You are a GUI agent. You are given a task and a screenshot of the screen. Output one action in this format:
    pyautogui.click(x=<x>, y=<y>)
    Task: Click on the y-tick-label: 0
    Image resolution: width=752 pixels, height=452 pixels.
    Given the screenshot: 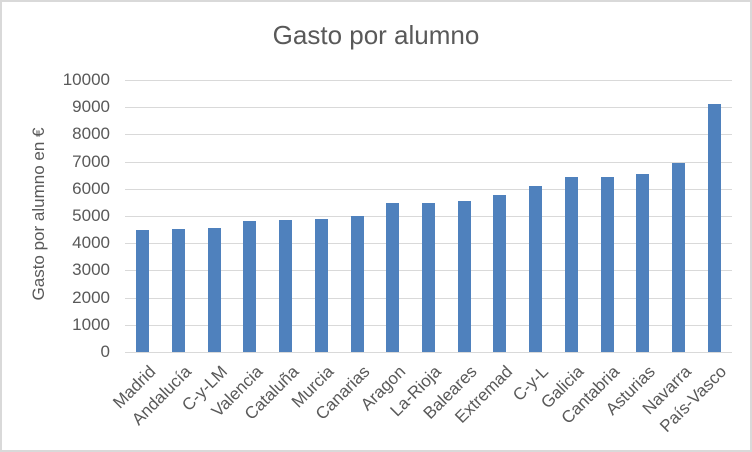 What is the action you would take?
    pyautogui.click(x=105, y=351)
    